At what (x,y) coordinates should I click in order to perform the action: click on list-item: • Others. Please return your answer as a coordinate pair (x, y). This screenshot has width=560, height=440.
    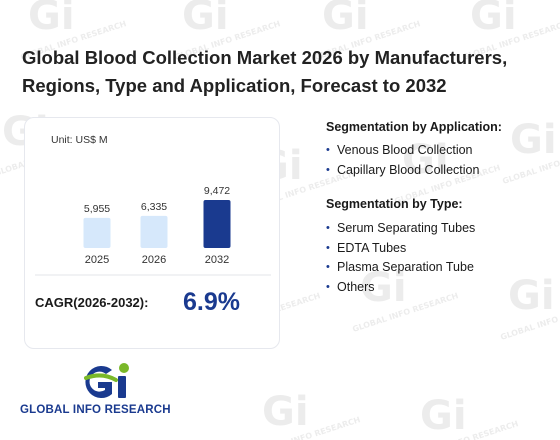
    Looking at the image, I should click on (400, 288).